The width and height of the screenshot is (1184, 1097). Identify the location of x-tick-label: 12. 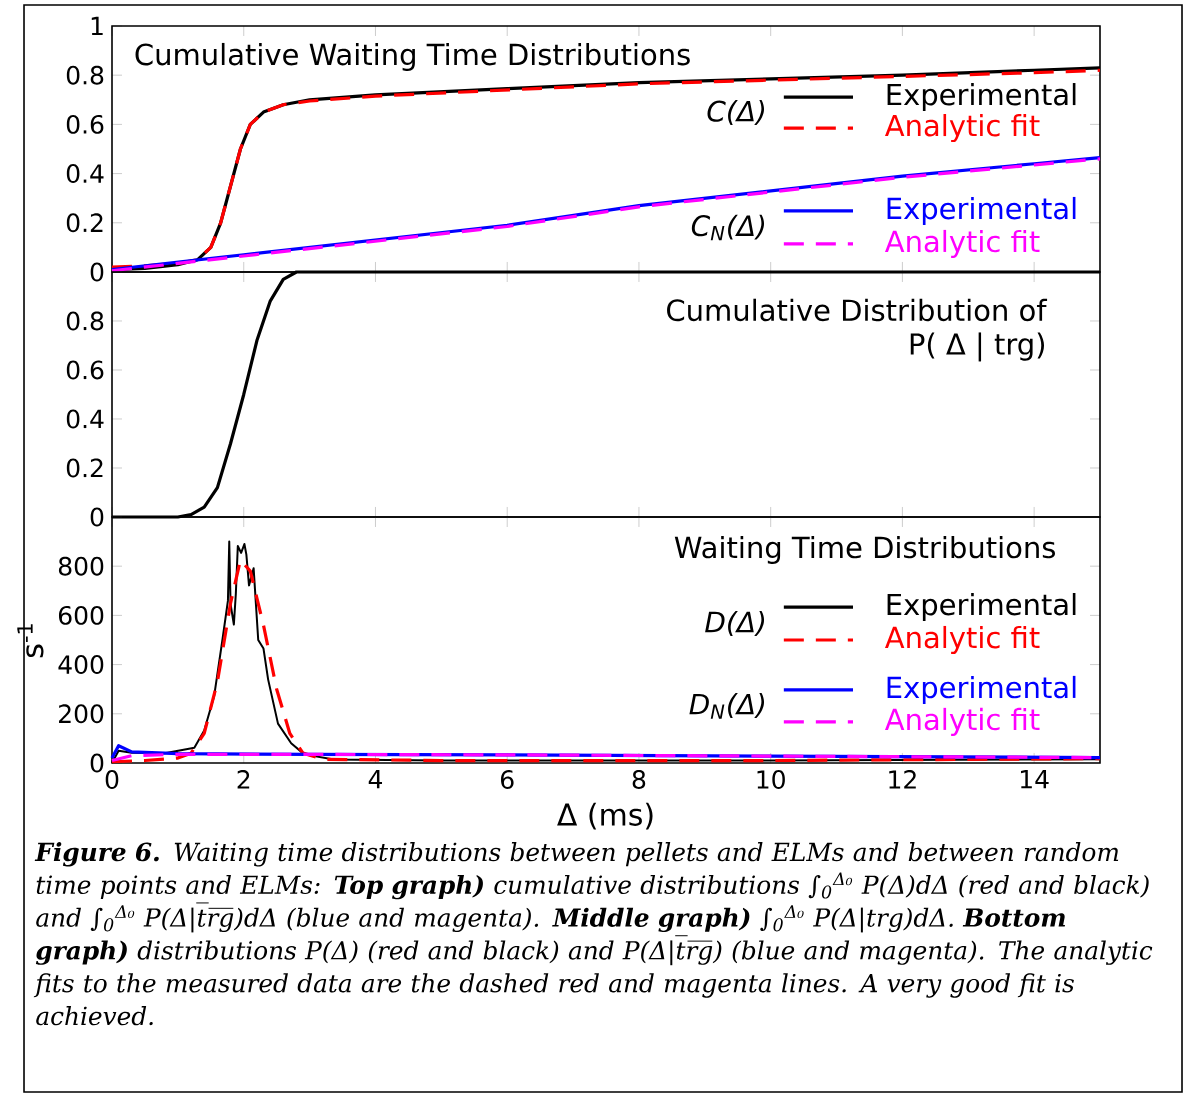
(902, 779).